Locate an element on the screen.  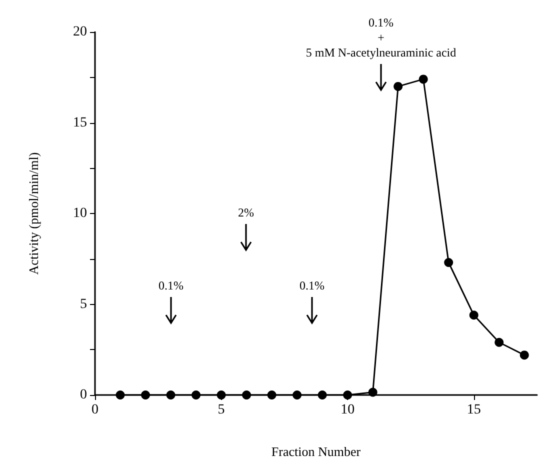
y-axis-title: Activity (pmol/min/ml) is located at coordinates (33, 213).